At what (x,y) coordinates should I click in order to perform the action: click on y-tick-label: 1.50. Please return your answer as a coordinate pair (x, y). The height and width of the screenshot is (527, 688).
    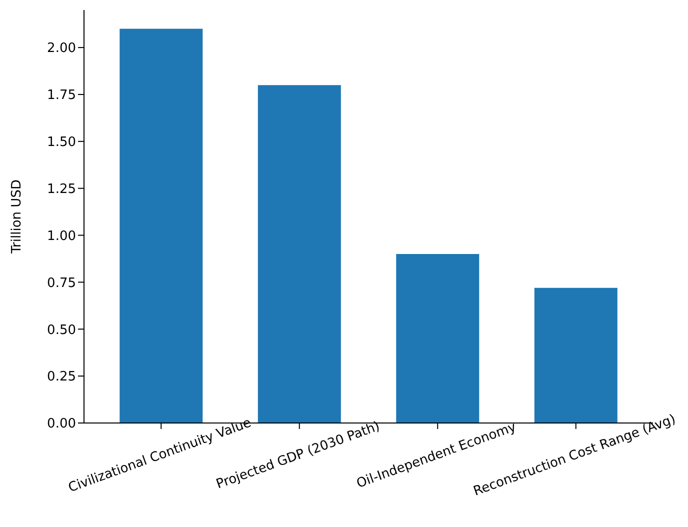
    Looking at the image, I should click on (61, 142).